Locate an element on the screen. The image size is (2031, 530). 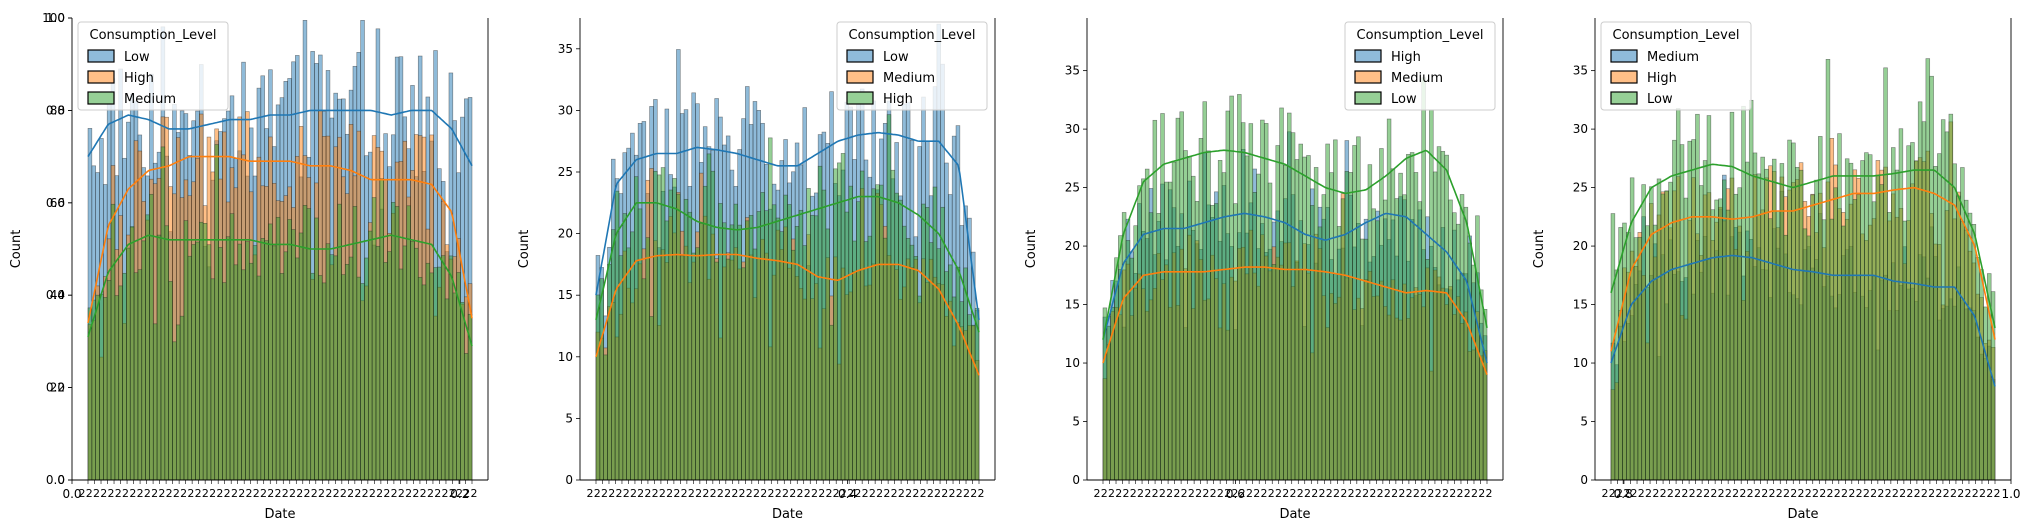
x-axis-label: Date is located at coordinates (1294, 514).